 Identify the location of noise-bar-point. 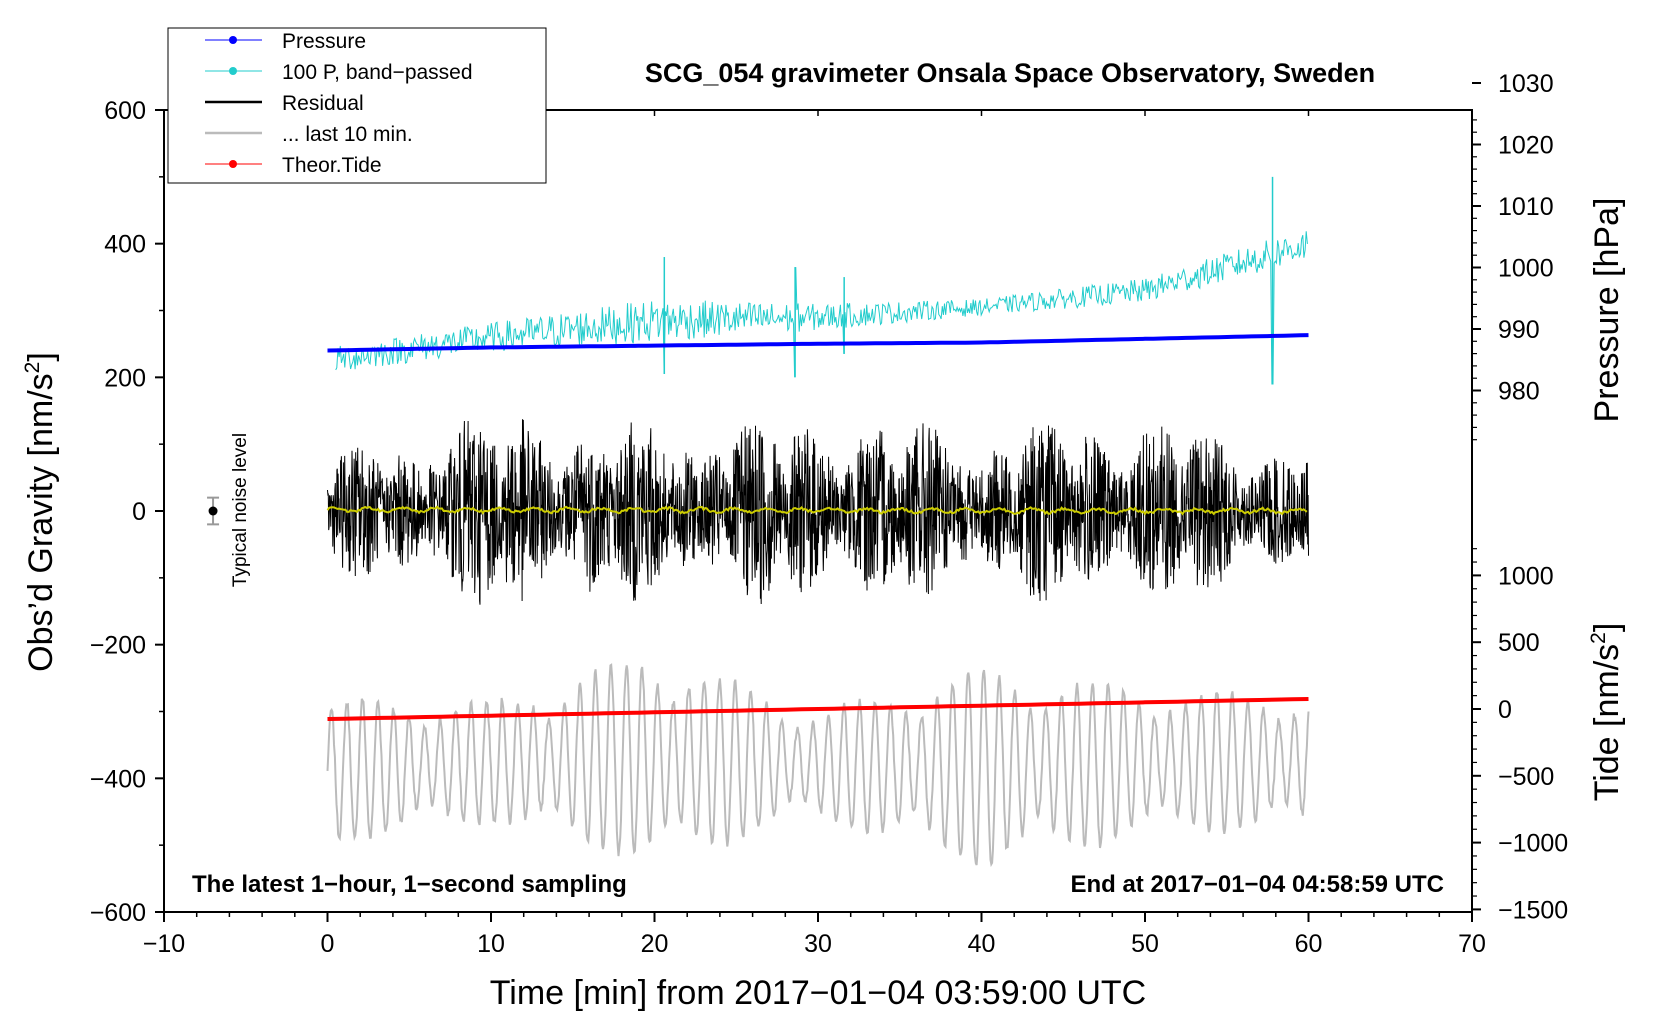
(213, 511).